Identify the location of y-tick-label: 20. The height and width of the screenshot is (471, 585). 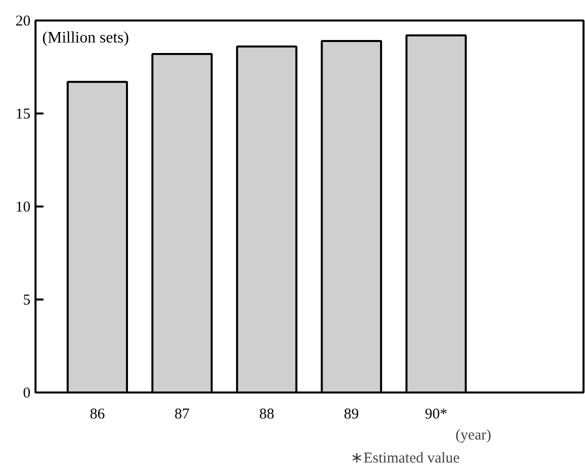
(23, 22).